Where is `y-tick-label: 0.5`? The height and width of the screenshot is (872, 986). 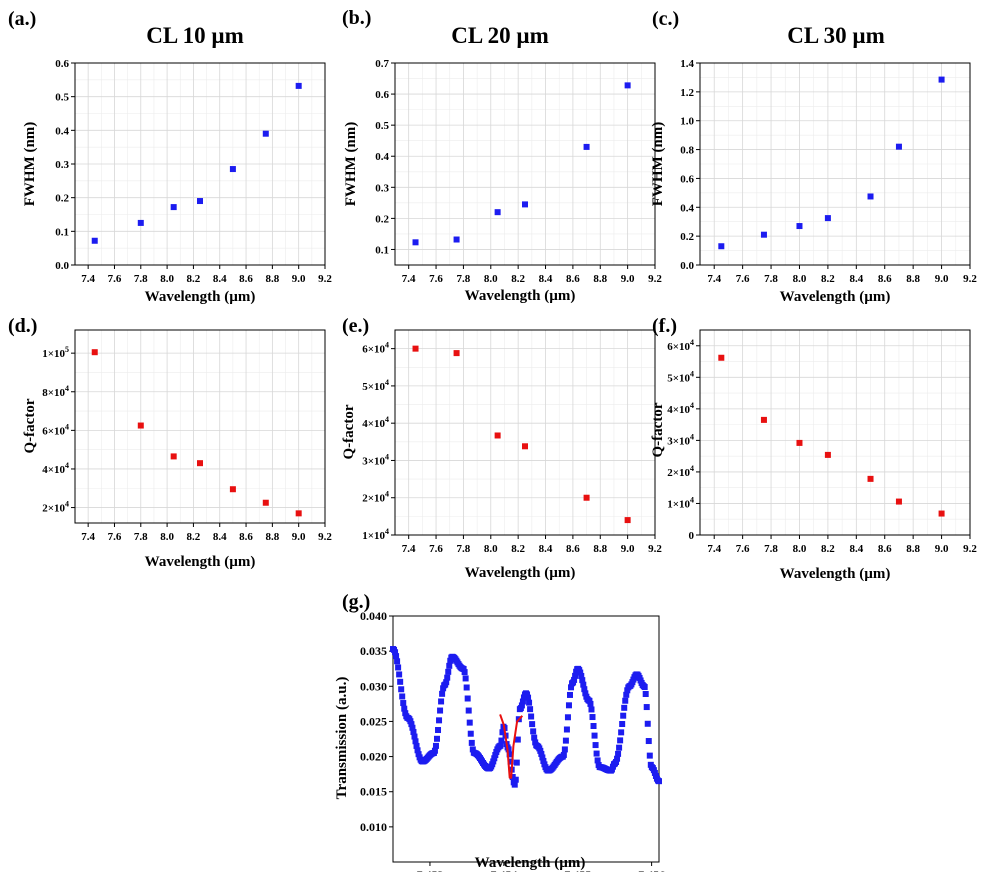
y-tick-label: 0.5 is located at coordinates (62, 98).